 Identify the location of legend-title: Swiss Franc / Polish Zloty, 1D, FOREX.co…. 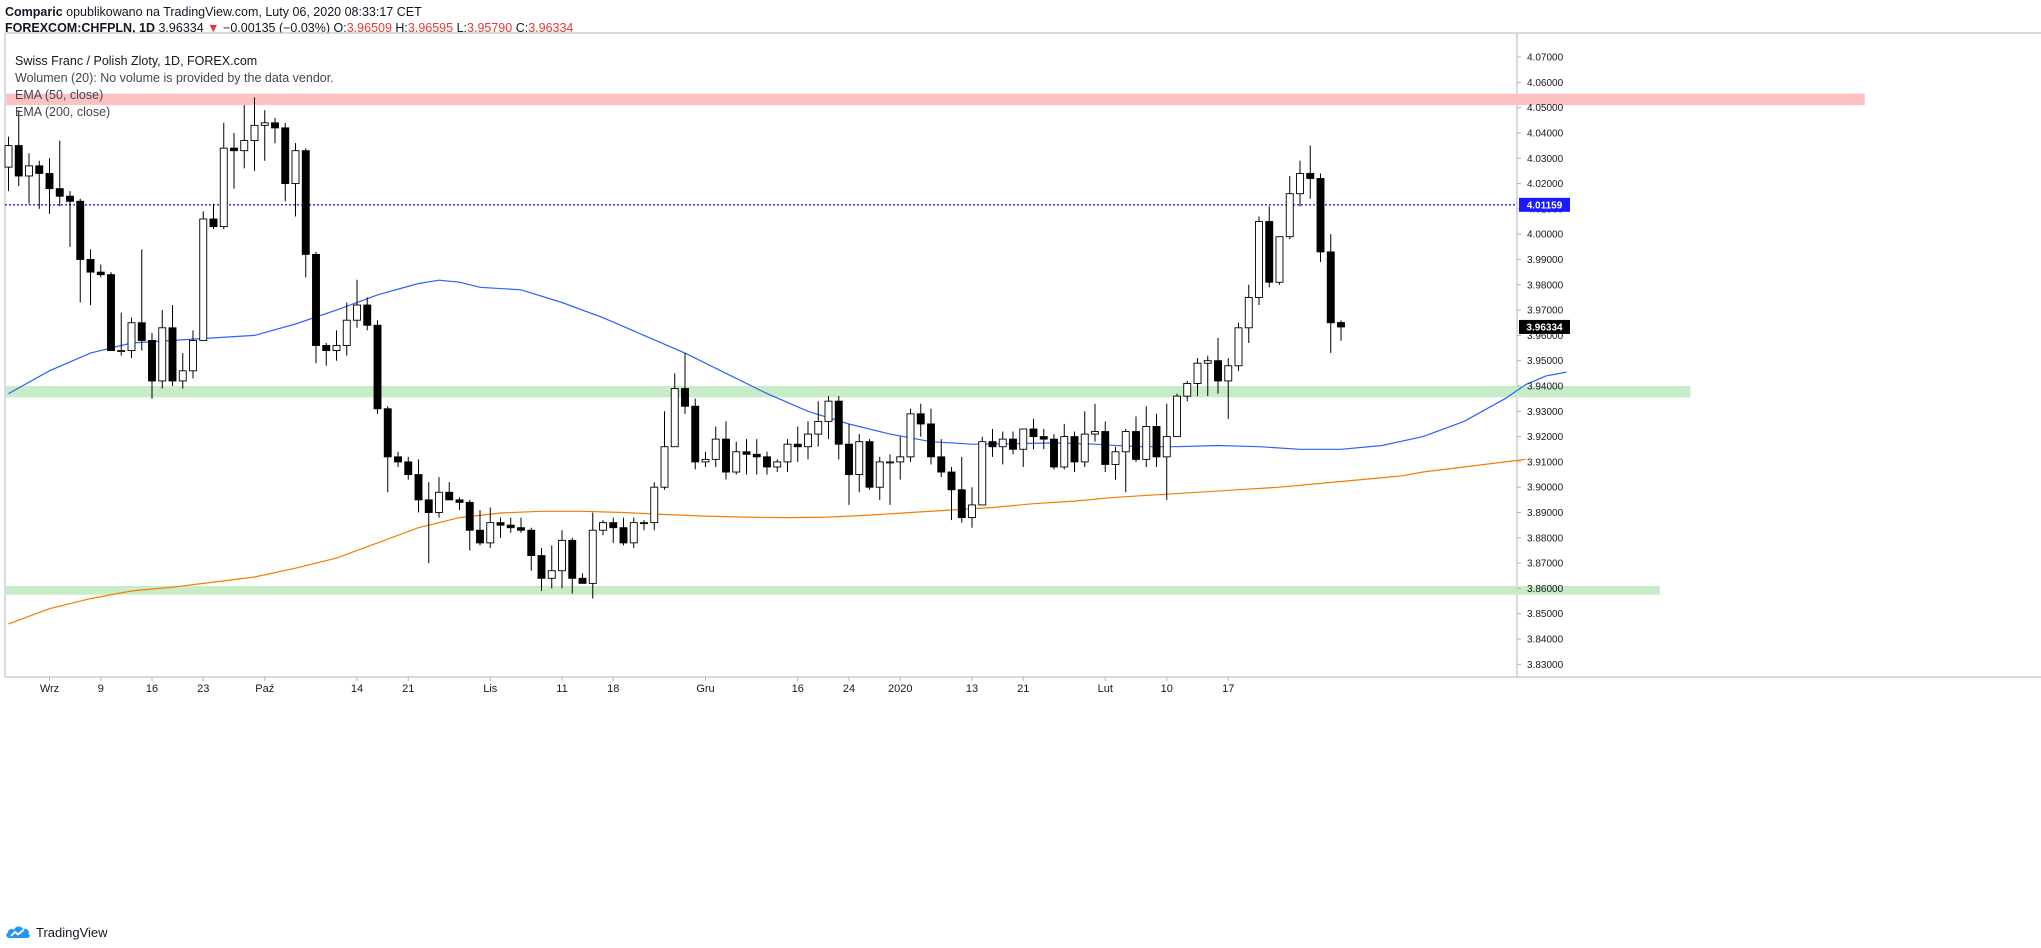
(136, 61).